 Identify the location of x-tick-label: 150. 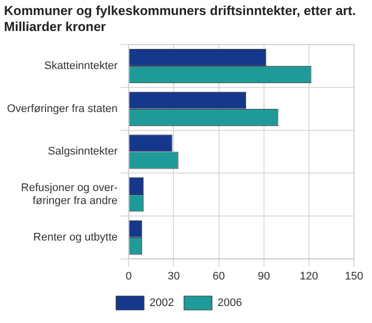
(354, 276).